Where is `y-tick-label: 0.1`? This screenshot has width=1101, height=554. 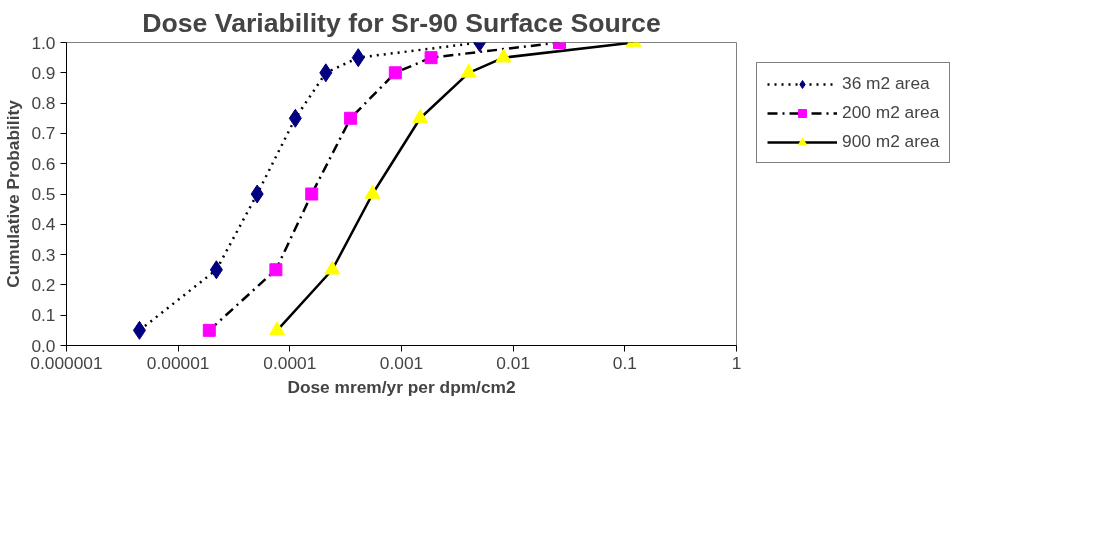
y-tick-label: 0.1 is located at coordinates (43, 315).